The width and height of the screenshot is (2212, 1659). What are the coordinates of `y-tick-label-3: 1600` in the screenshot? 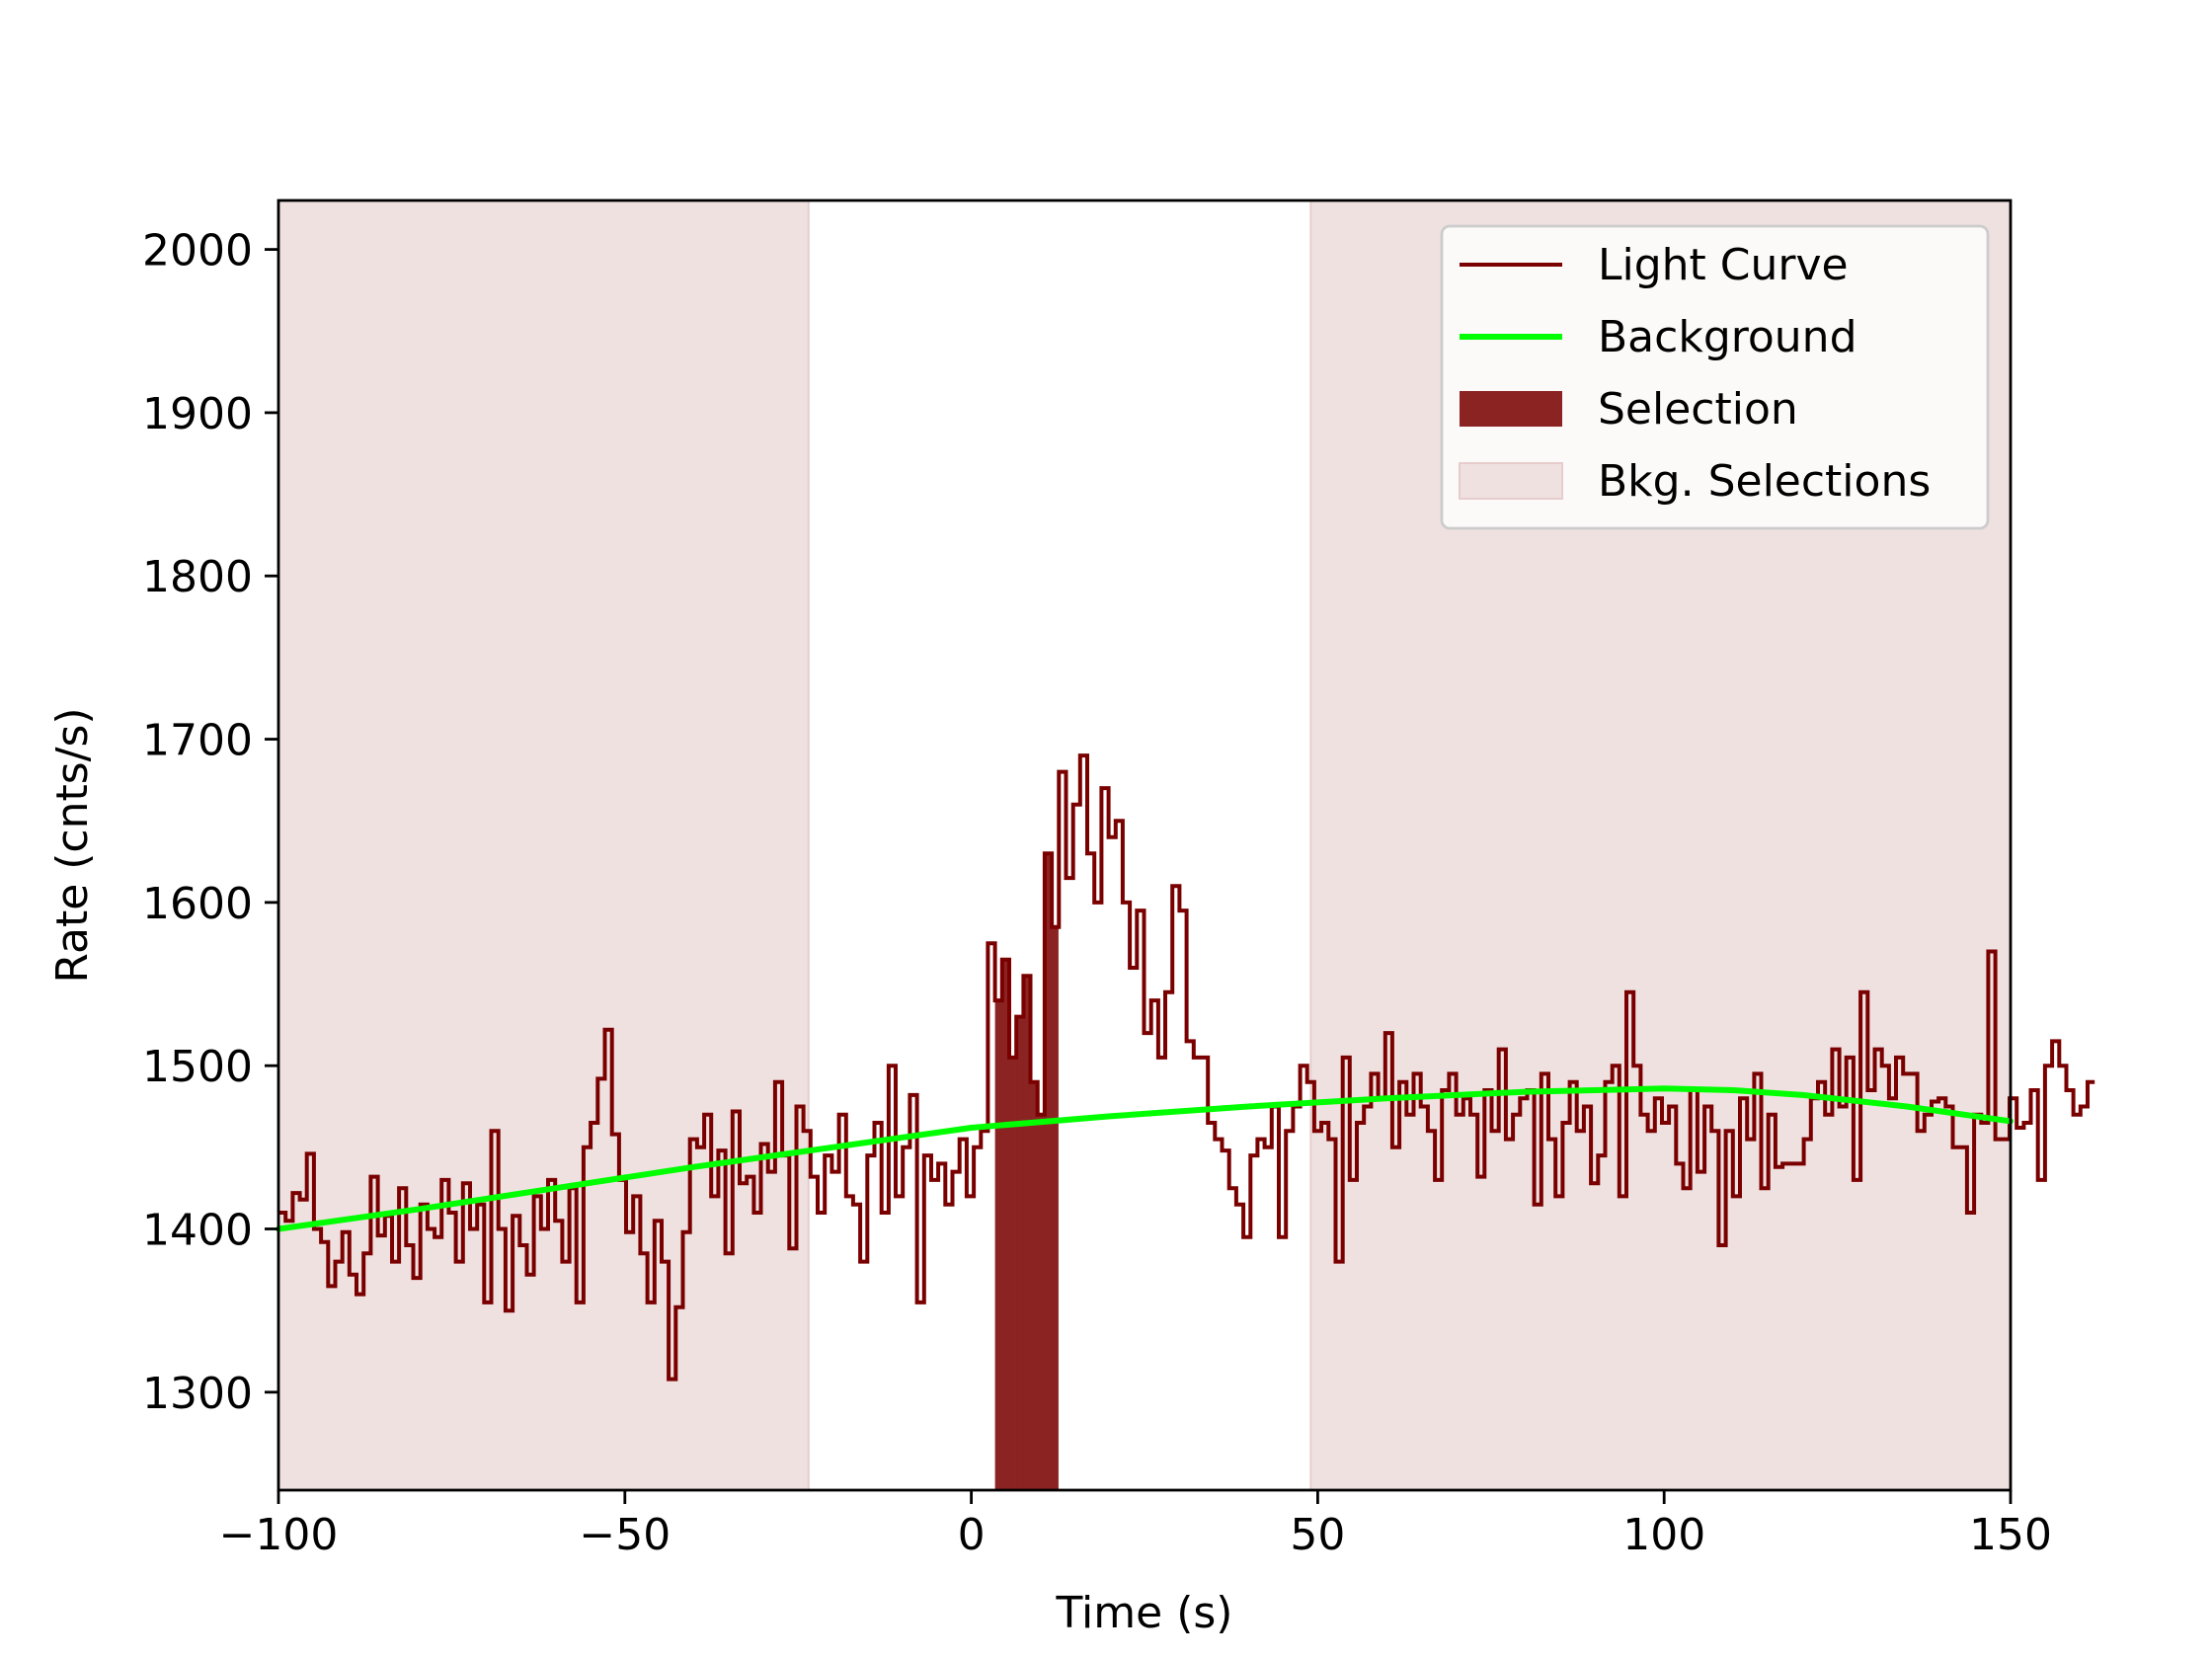 It's located at (197, 904).